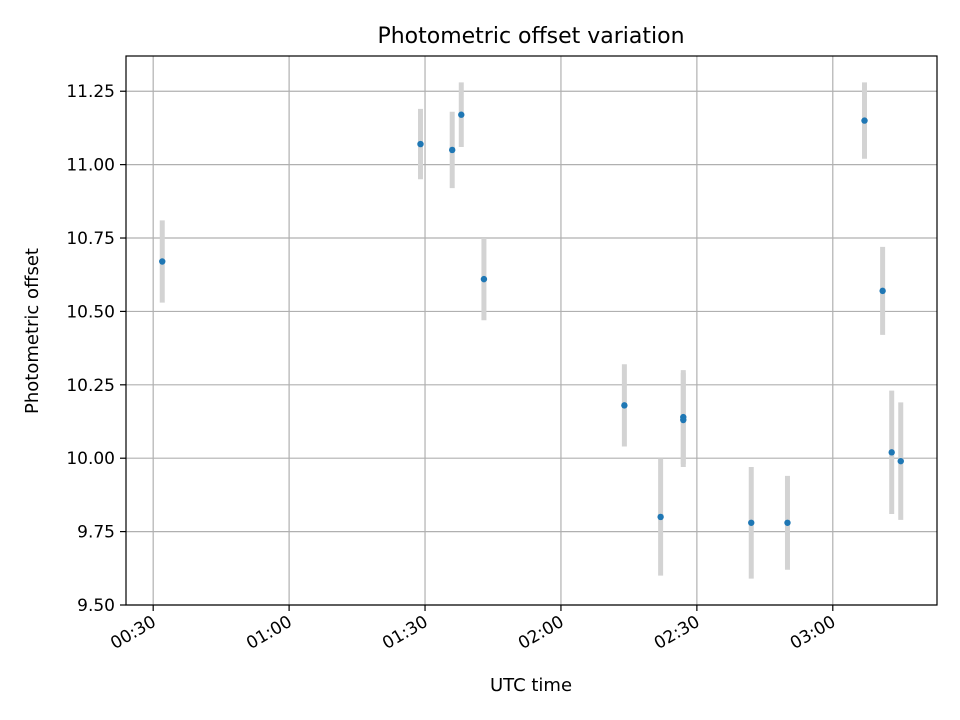 The width and height of the screenshot is (960, 720). I want to click on y-tick-label: 10.50, so click(90, 312).